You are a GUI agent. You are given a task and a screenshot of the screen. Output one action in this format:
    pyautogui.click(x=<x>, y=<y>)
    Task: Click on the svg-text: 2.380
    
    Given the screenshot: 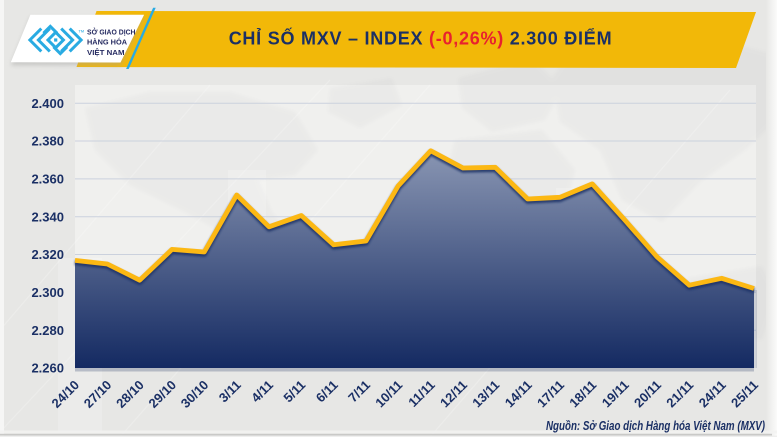 What is the action you would take?
    pyautogui.click(x=47, y=141)
    